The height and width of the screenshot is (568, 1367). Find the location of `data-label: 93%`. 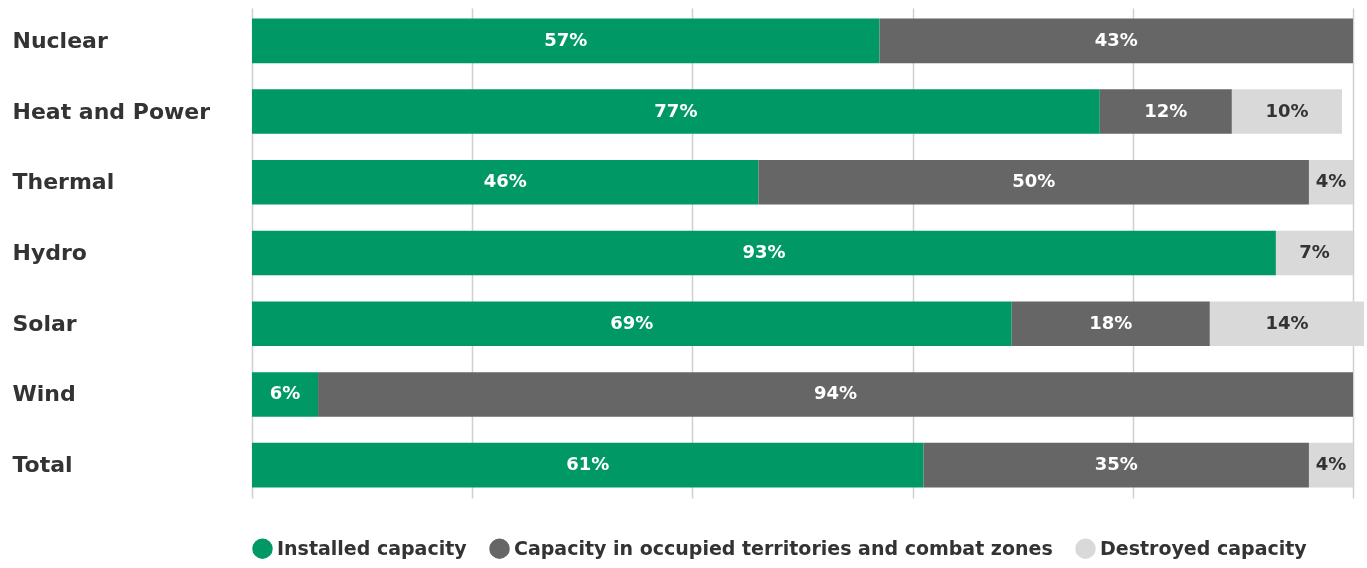

data-label: 93% is located at coordinates (764, 251).